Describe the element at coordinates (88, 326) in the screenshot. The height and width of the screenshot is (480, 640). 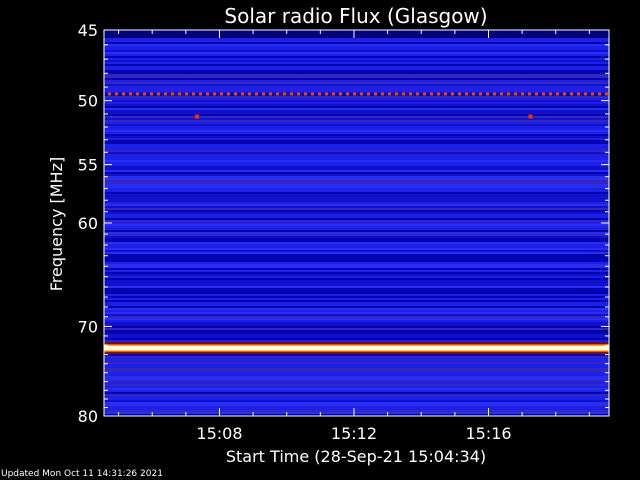
I see `y-tick-label: 70` at that location.